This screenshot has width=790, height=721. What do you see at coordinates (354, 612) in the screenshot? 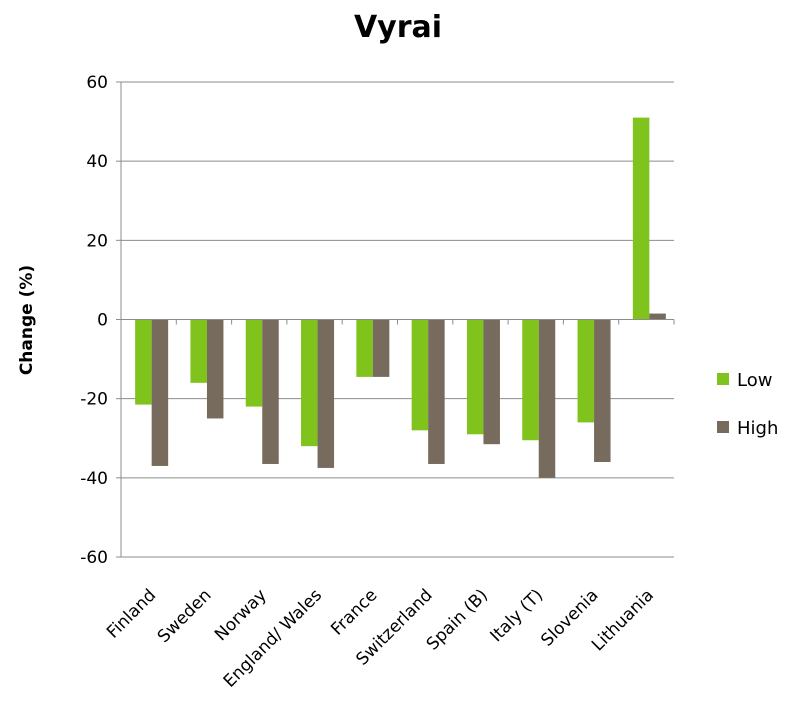
I see `x-tick-label: France` at bounding box center [354, 612].